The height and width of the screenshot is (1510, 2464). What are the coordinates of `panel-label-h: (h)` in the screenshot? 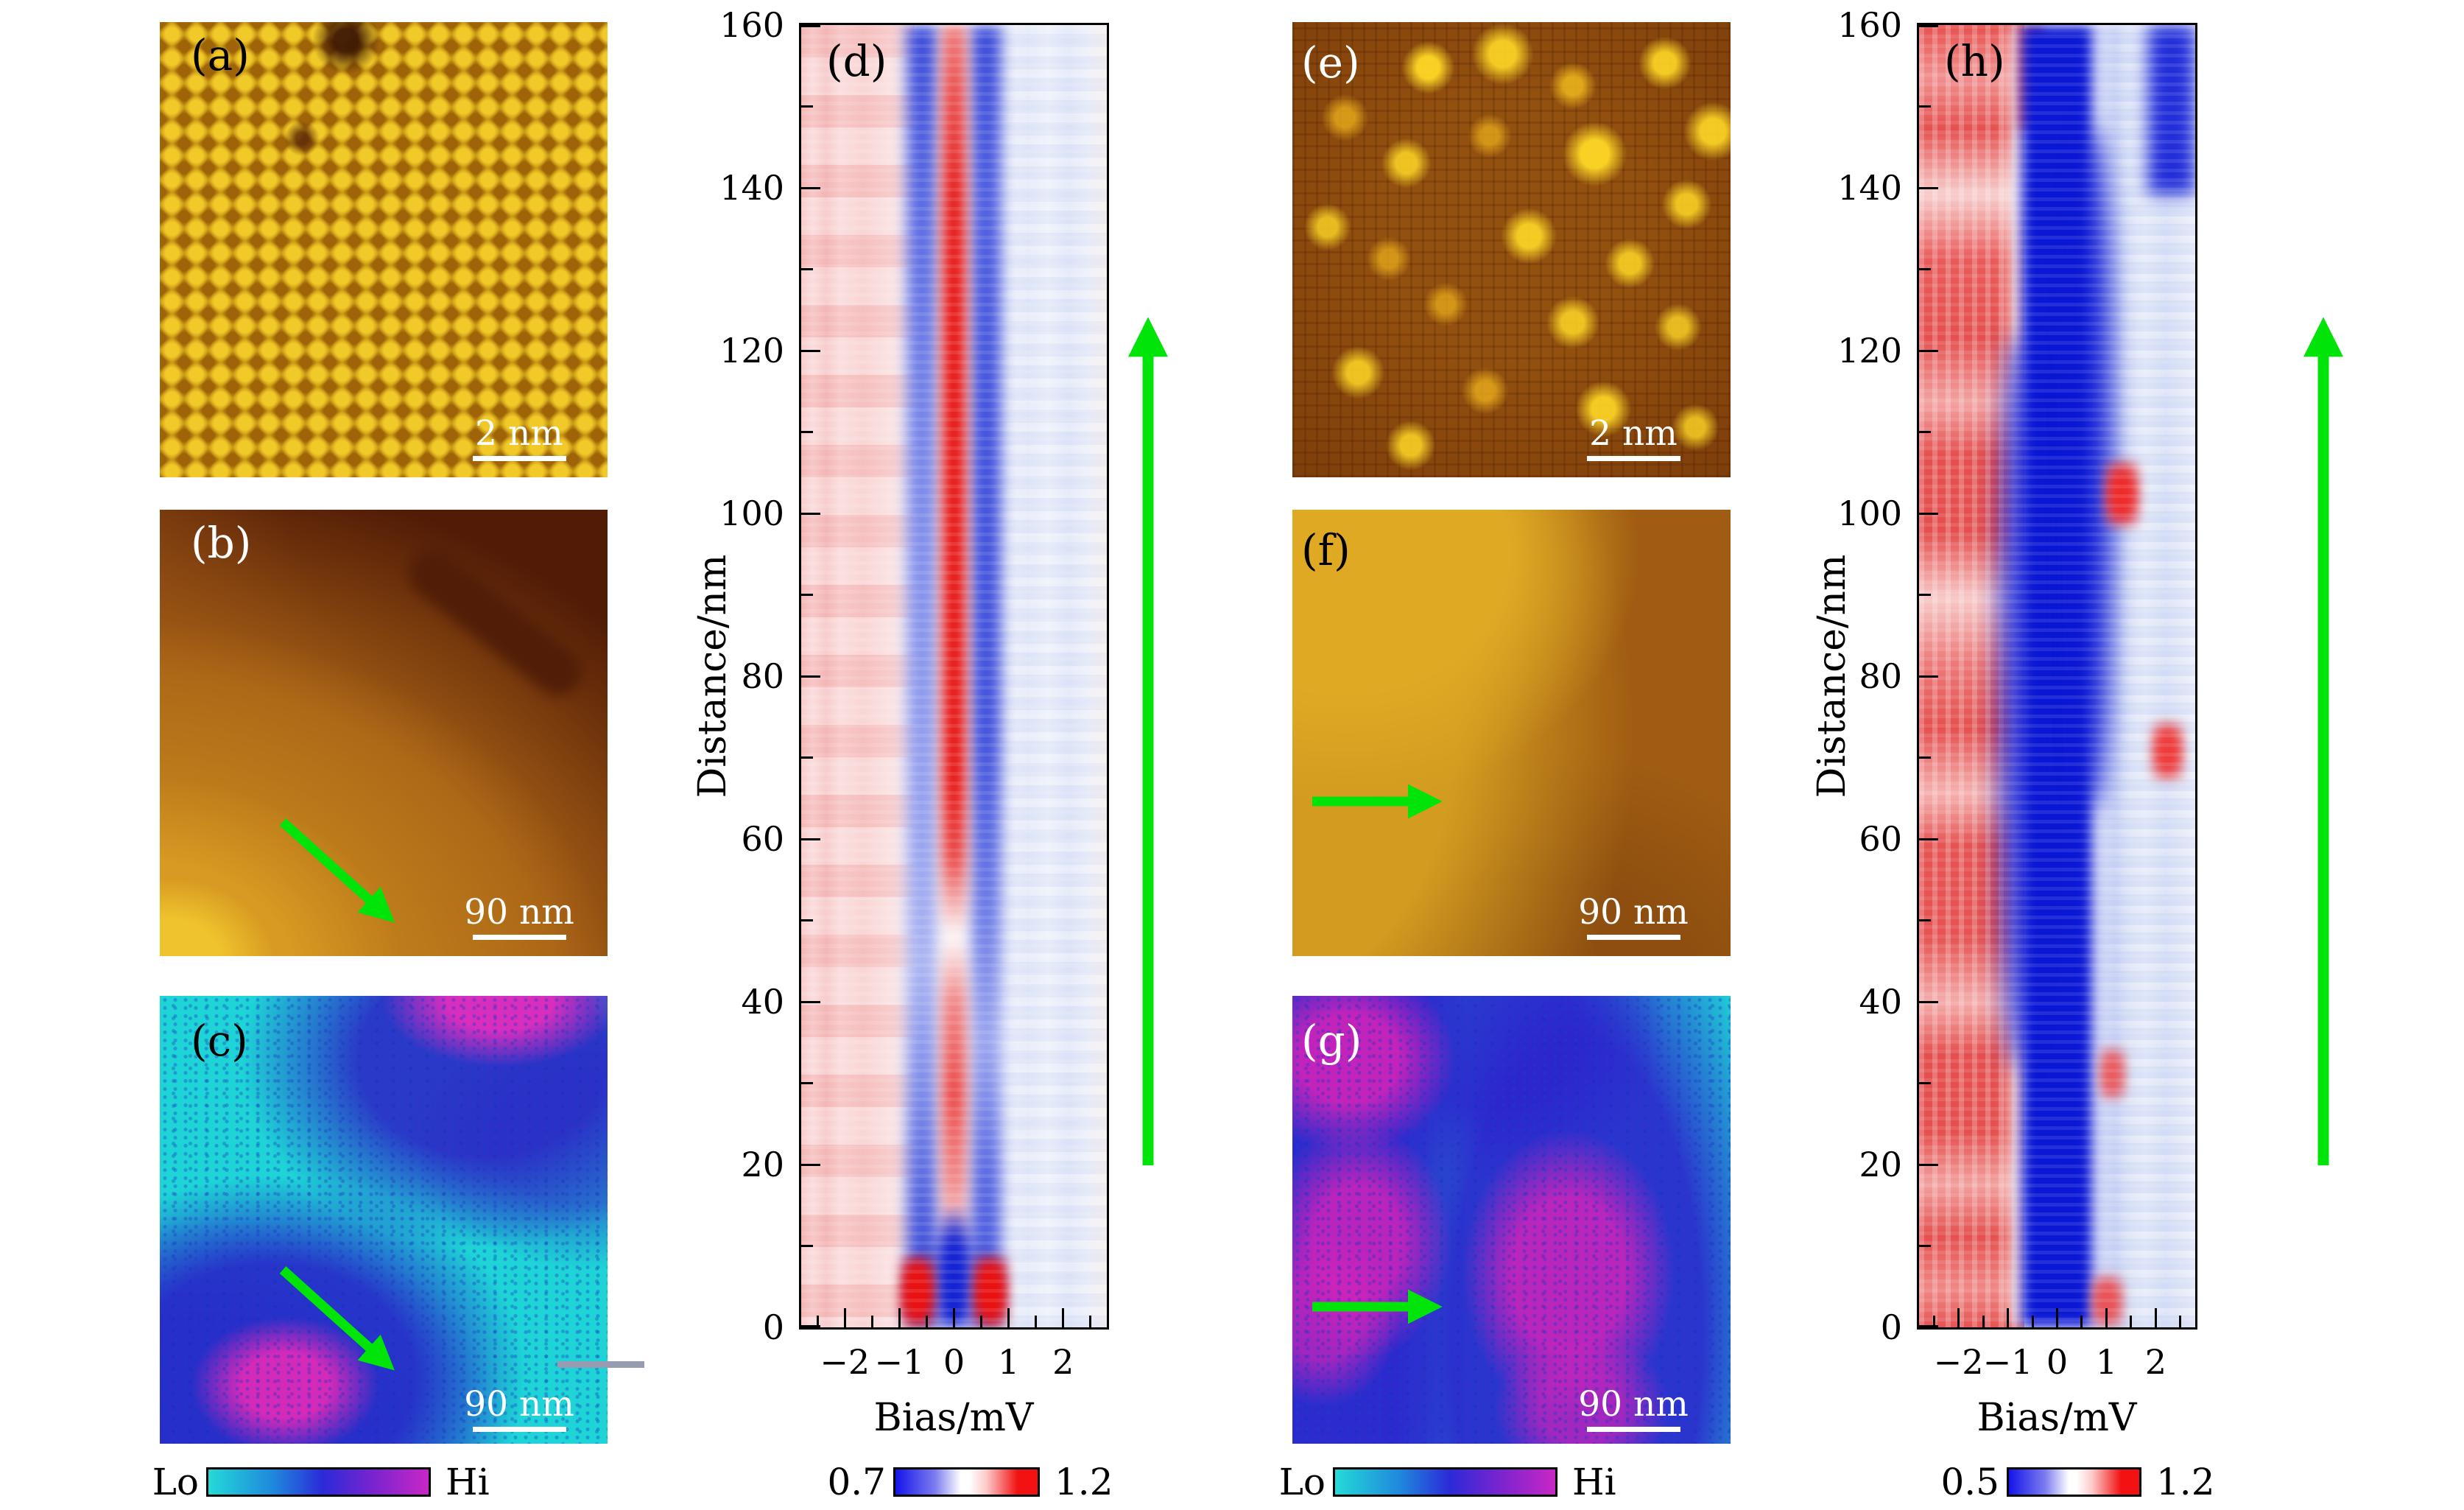 It's located at (1974, 61).